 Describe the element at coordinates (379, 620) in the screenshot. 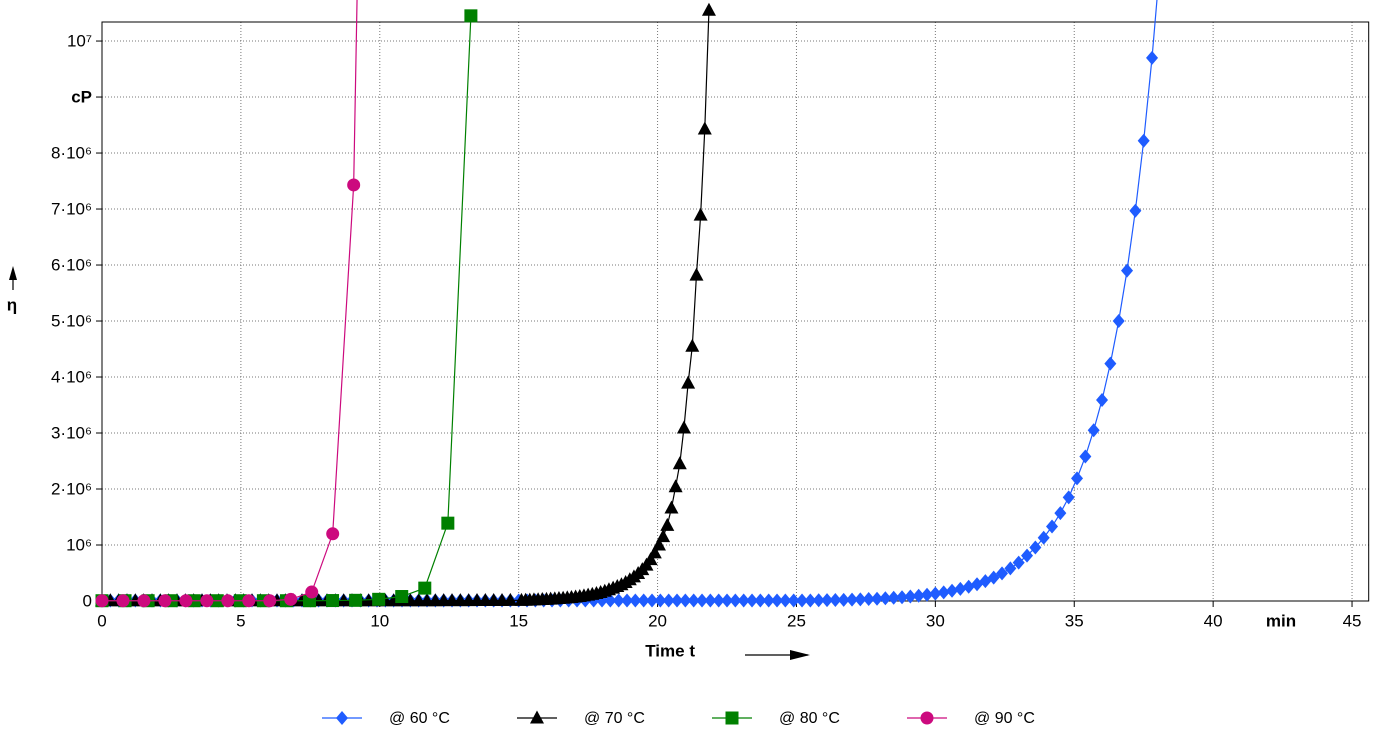

I see `x-tick-label: 10` at that location.